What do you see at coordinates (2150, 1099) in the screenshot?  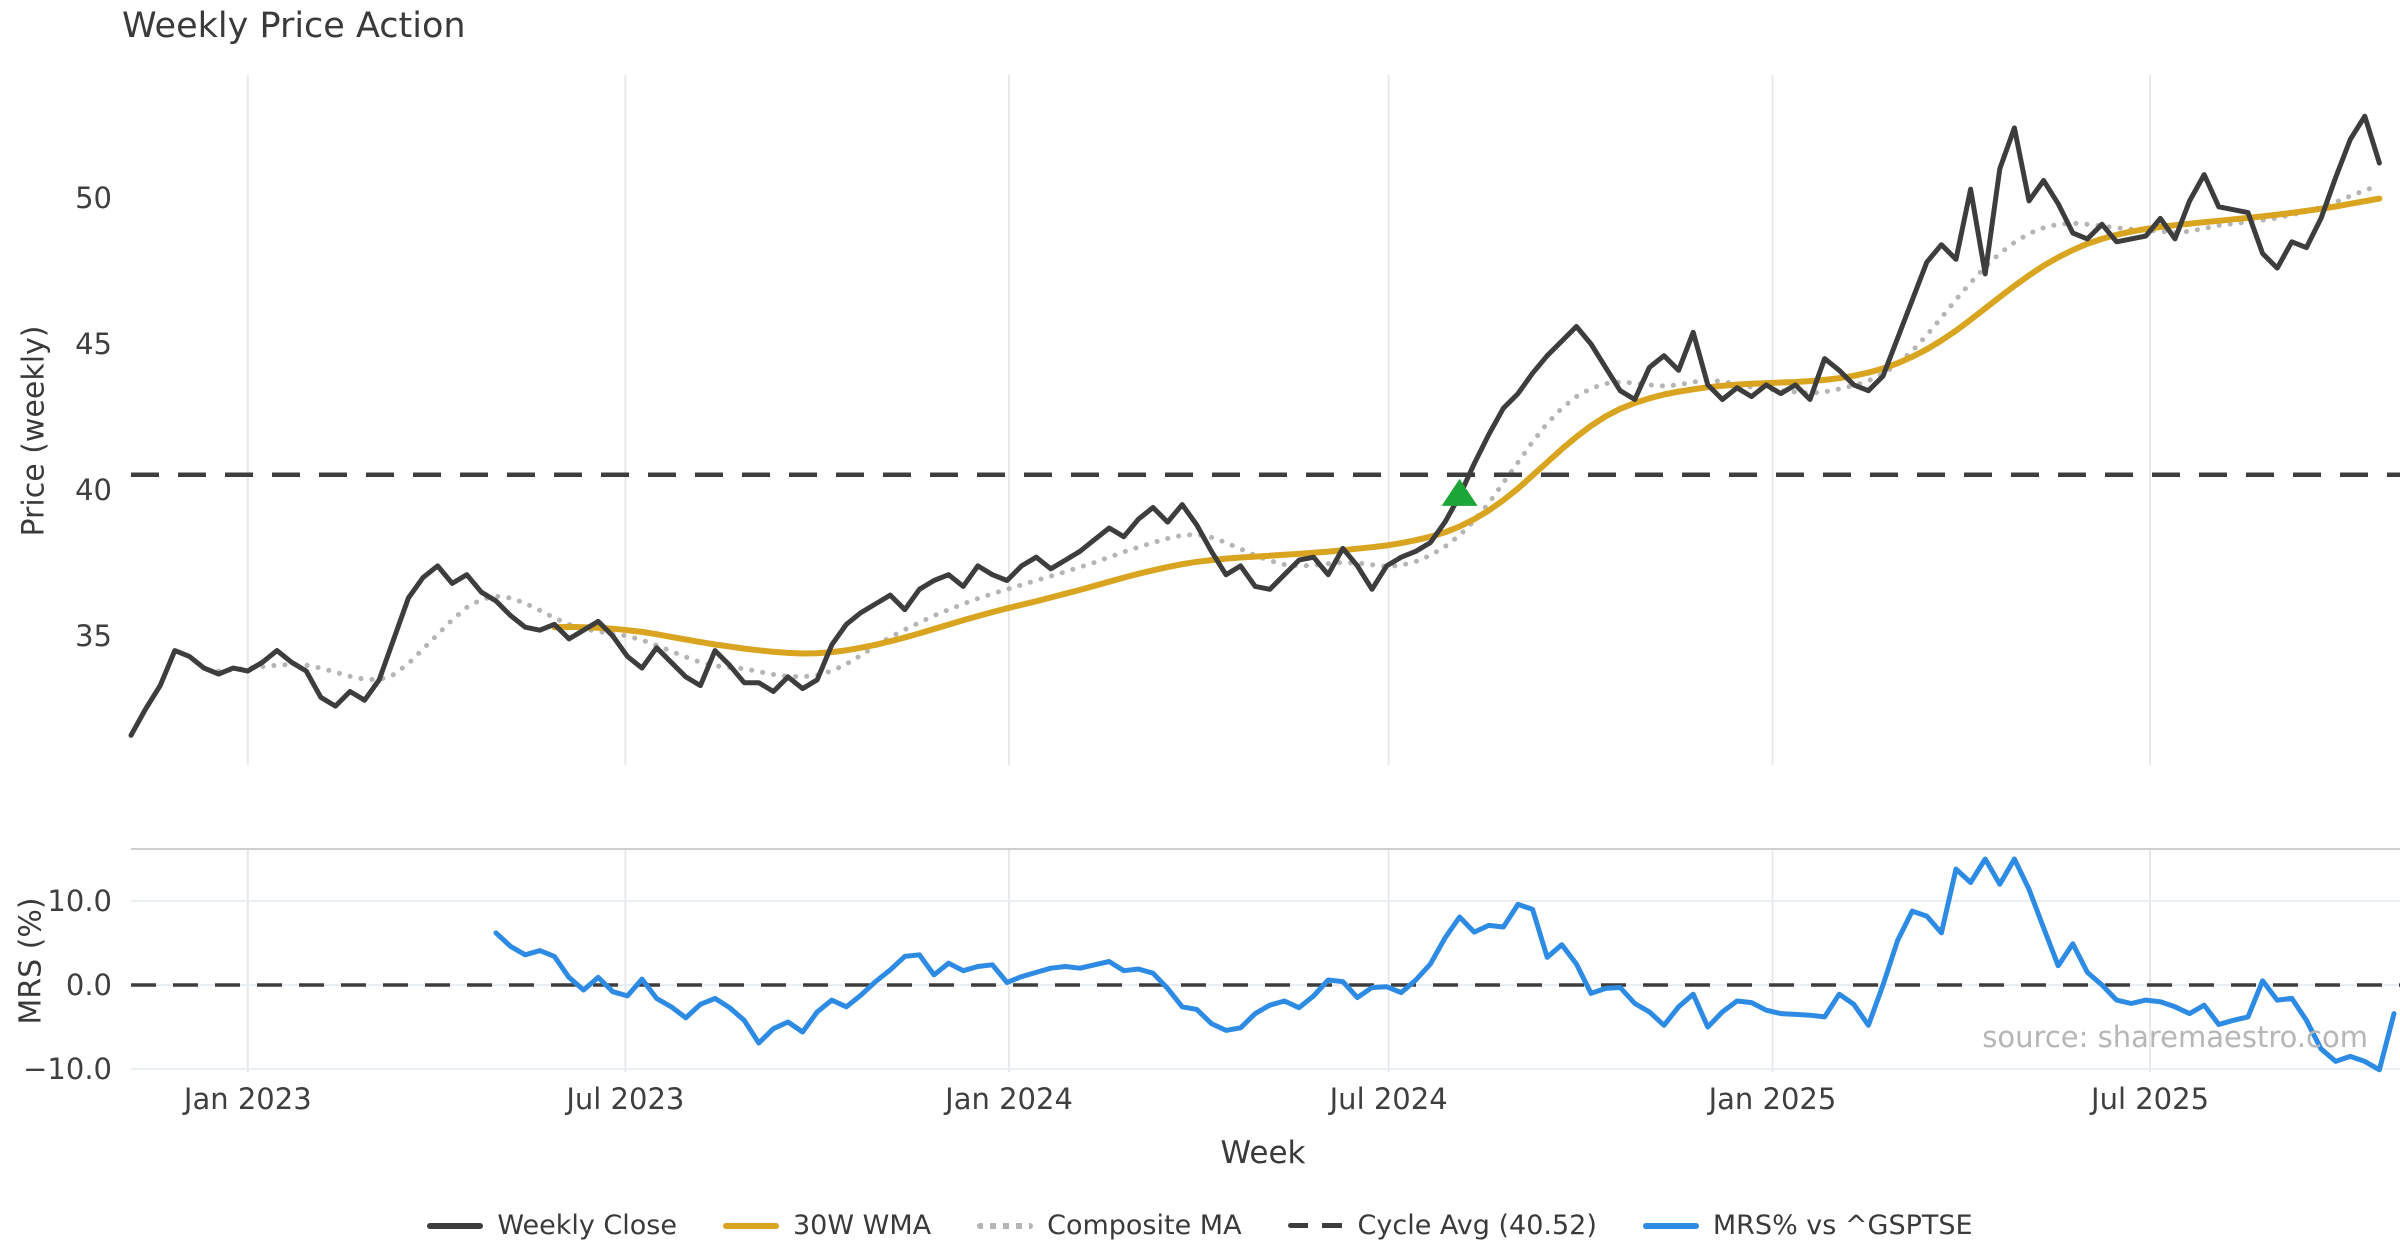 I see `date-tick-label: Jul 2025` at bounding box center [2150, 1099].